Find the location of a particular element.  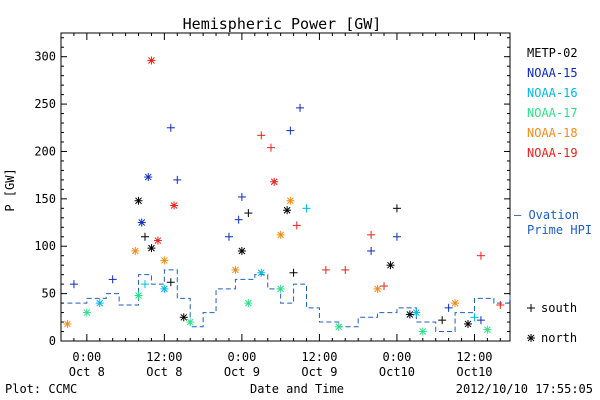

x-tick-label-date: Oct 8 is located at coordinates (164, 372).